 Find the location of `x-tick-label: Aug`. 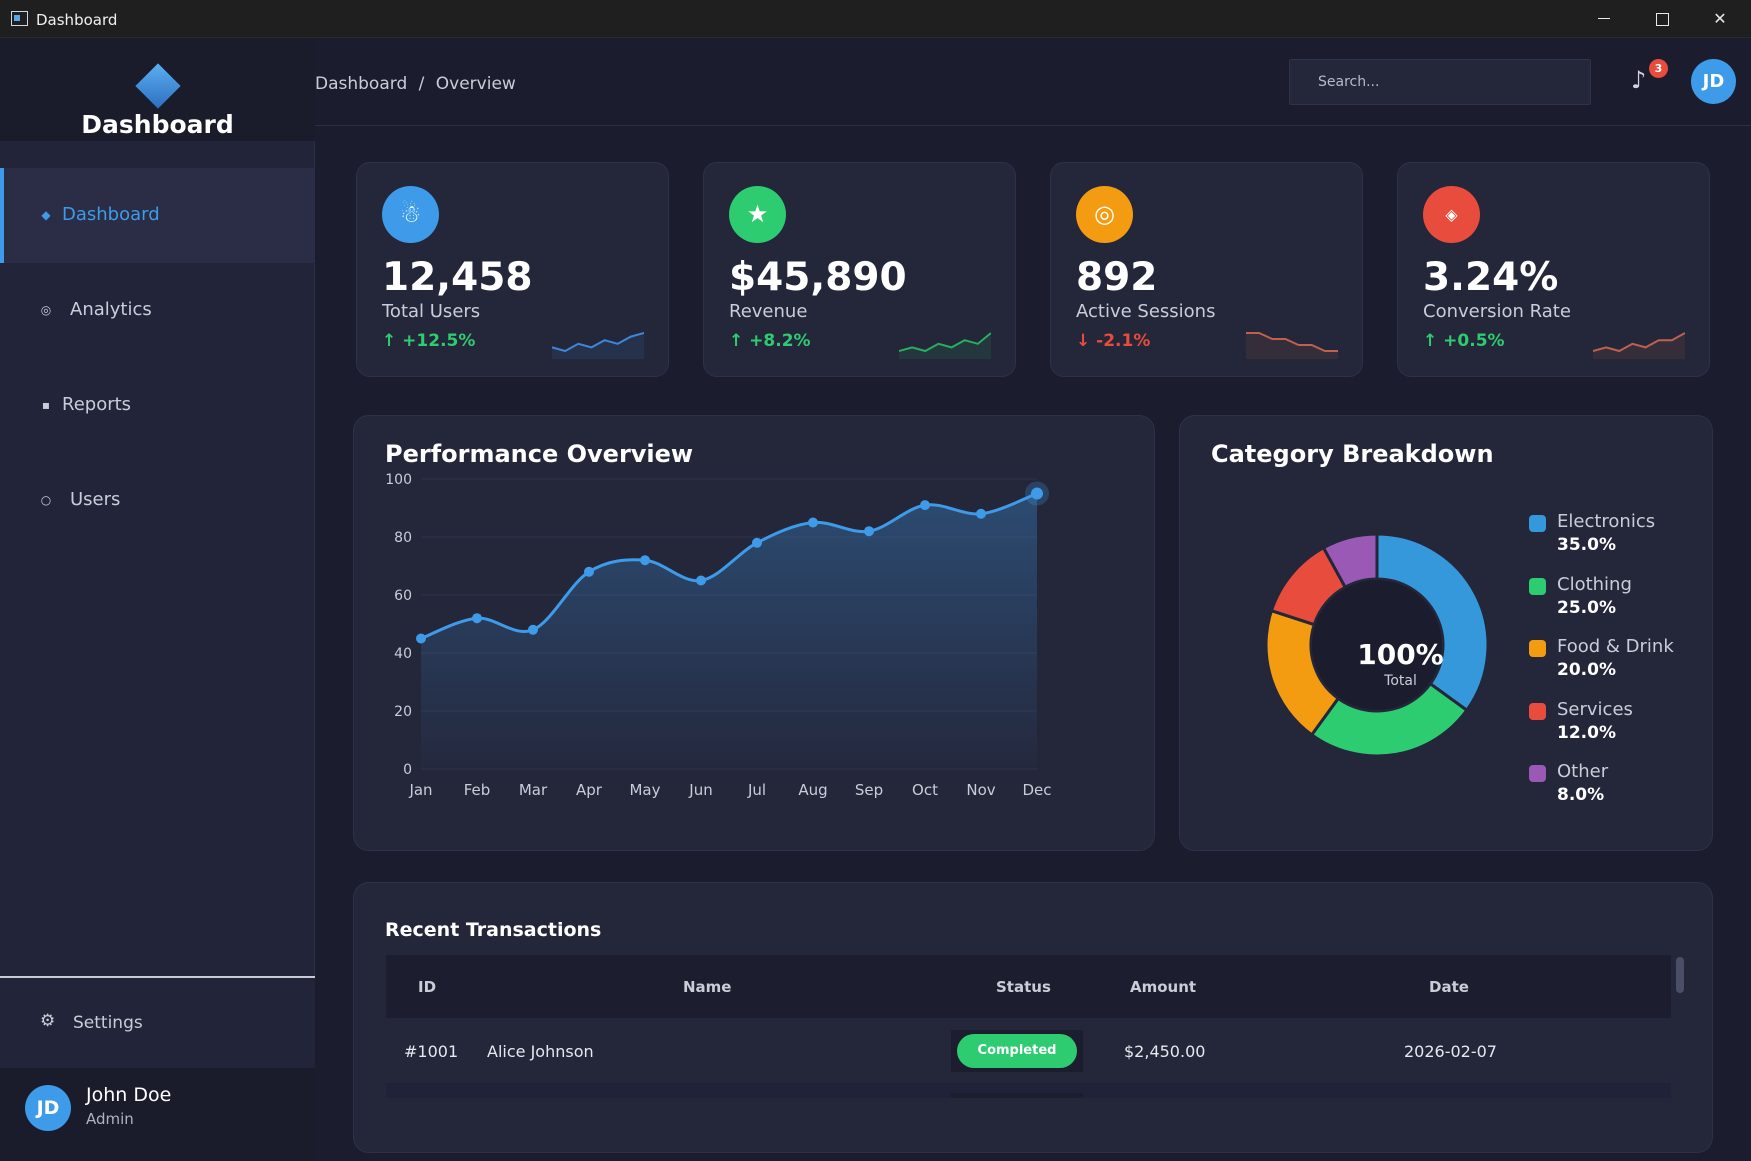

x-tick-label: Aug is located at coordinates (812, 790).